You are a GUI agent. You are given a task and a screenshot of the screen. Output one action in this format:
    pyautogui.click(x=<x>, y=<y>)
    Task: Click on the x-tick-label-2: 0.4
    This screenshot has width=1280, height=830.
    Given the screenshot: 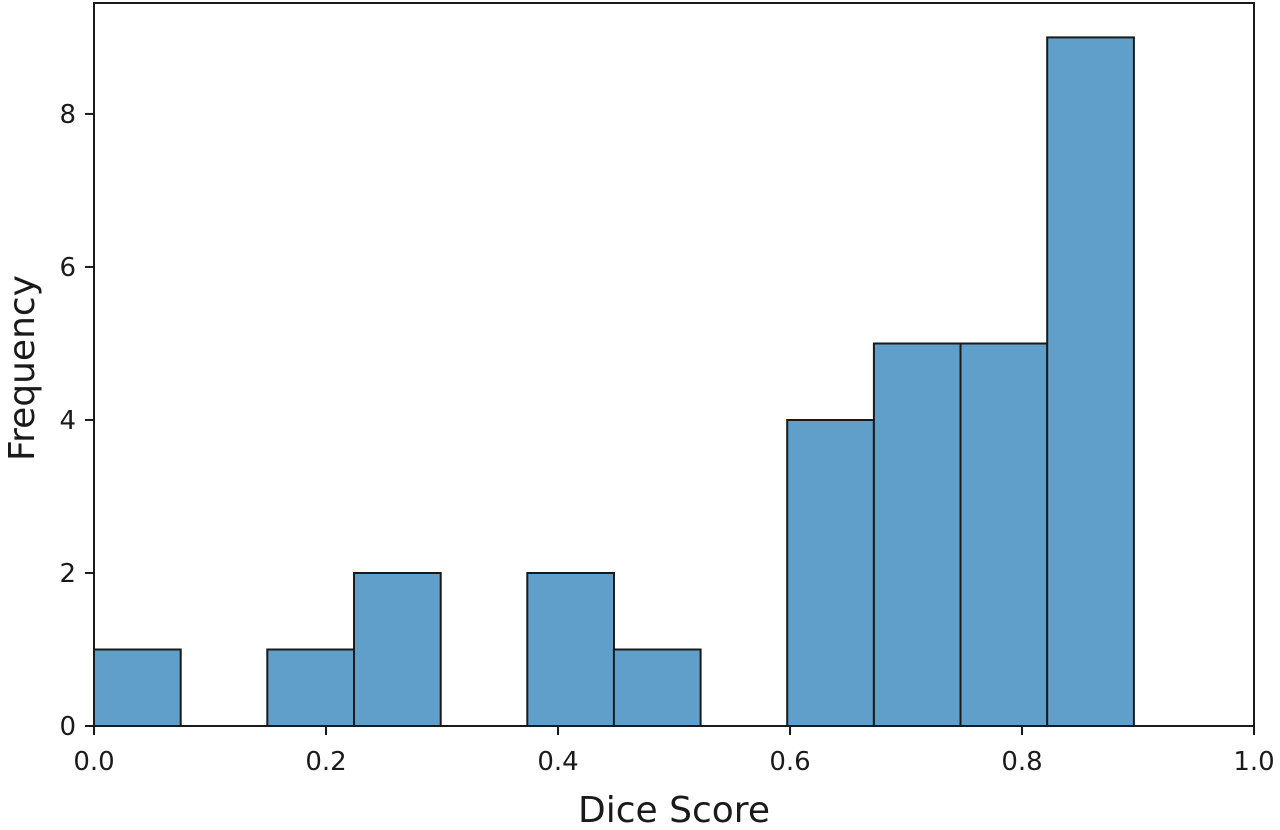 What is the action you would take?
    pyautogui.click(x=557, y=762)
    